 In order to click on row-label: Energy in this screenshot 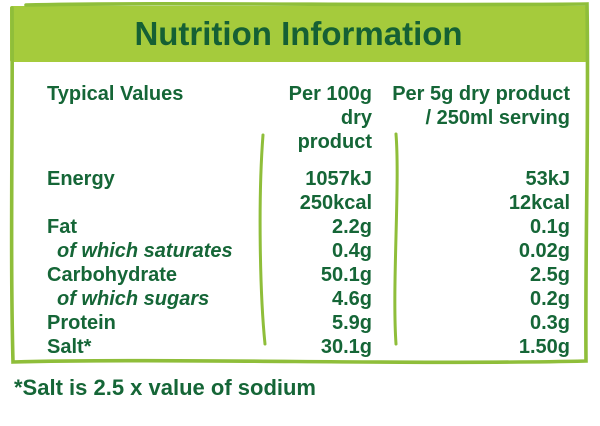, I will do `click(81, 179)`.